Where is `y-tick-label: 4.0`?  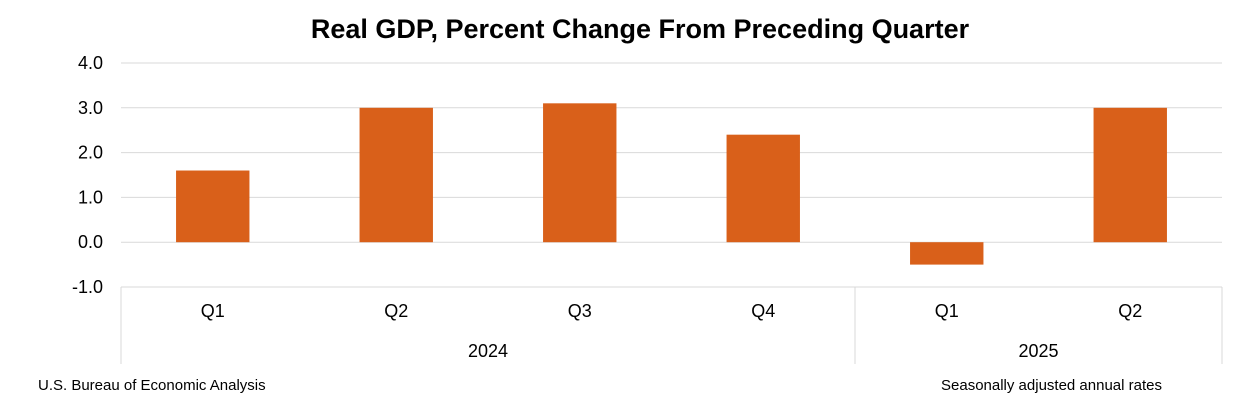
y-tick-label: 4.0 is located at coordinates (90, 63).